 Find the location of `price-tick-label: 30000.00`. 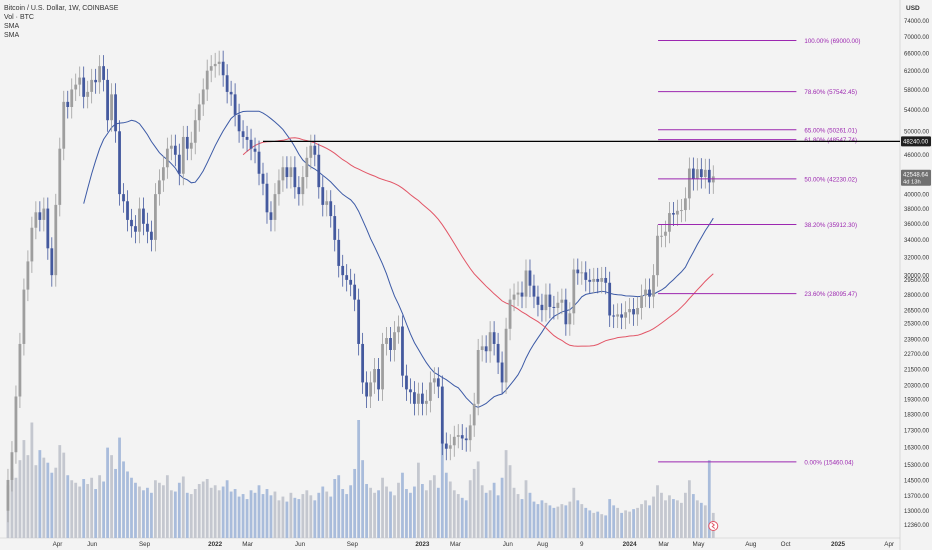

price-tick-label: 30000.00 is located at coordinates (917, 276).